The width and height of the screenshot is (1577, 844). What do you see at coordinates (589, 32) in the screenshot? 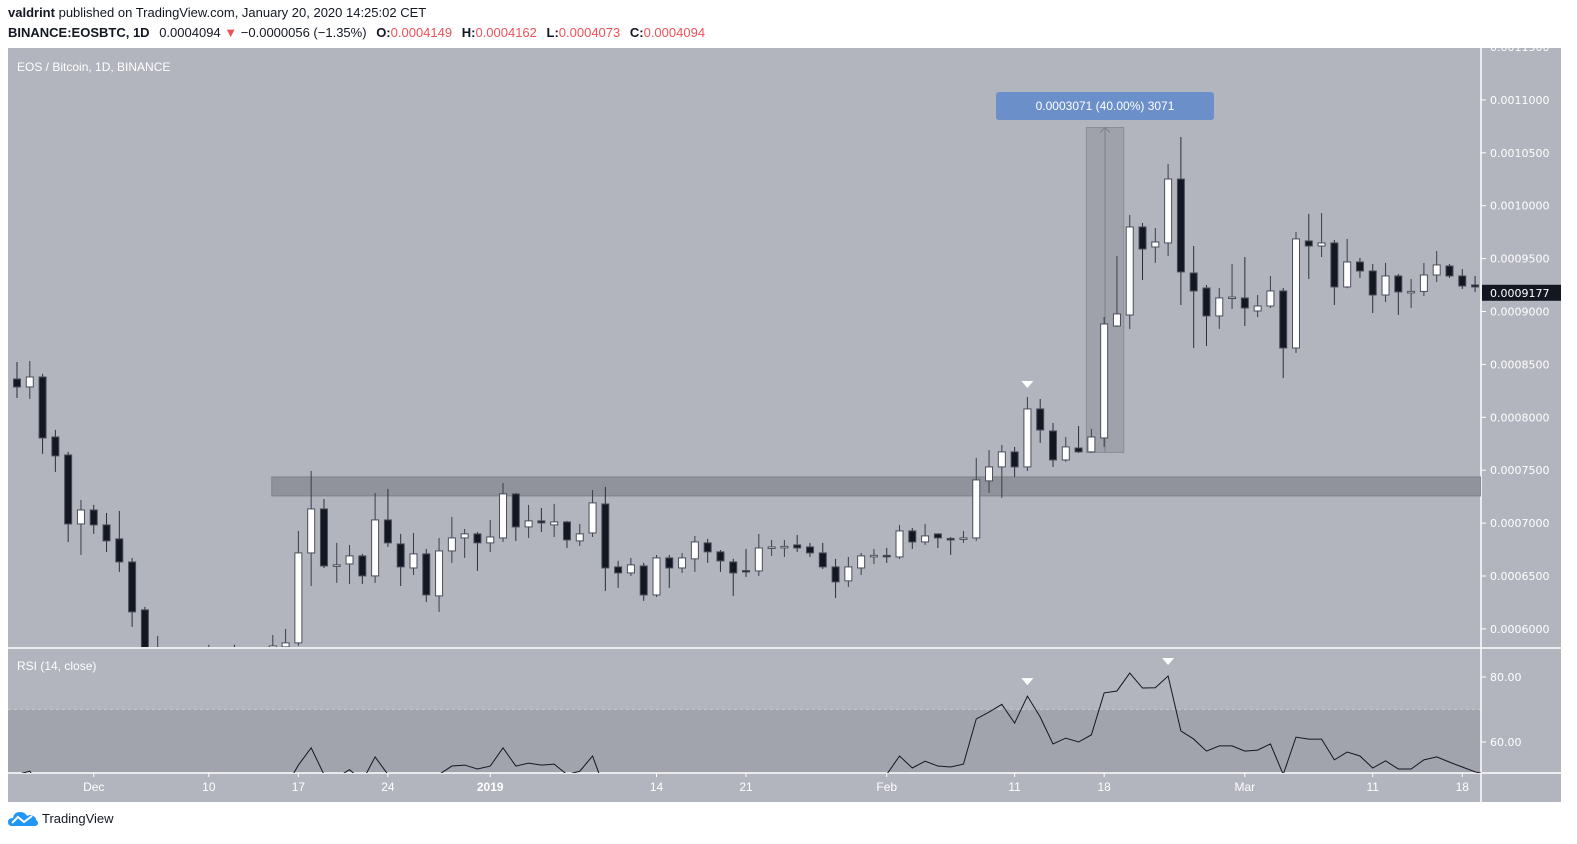
I see `low-value: 0.0004073` at bounding box center [589, 32].